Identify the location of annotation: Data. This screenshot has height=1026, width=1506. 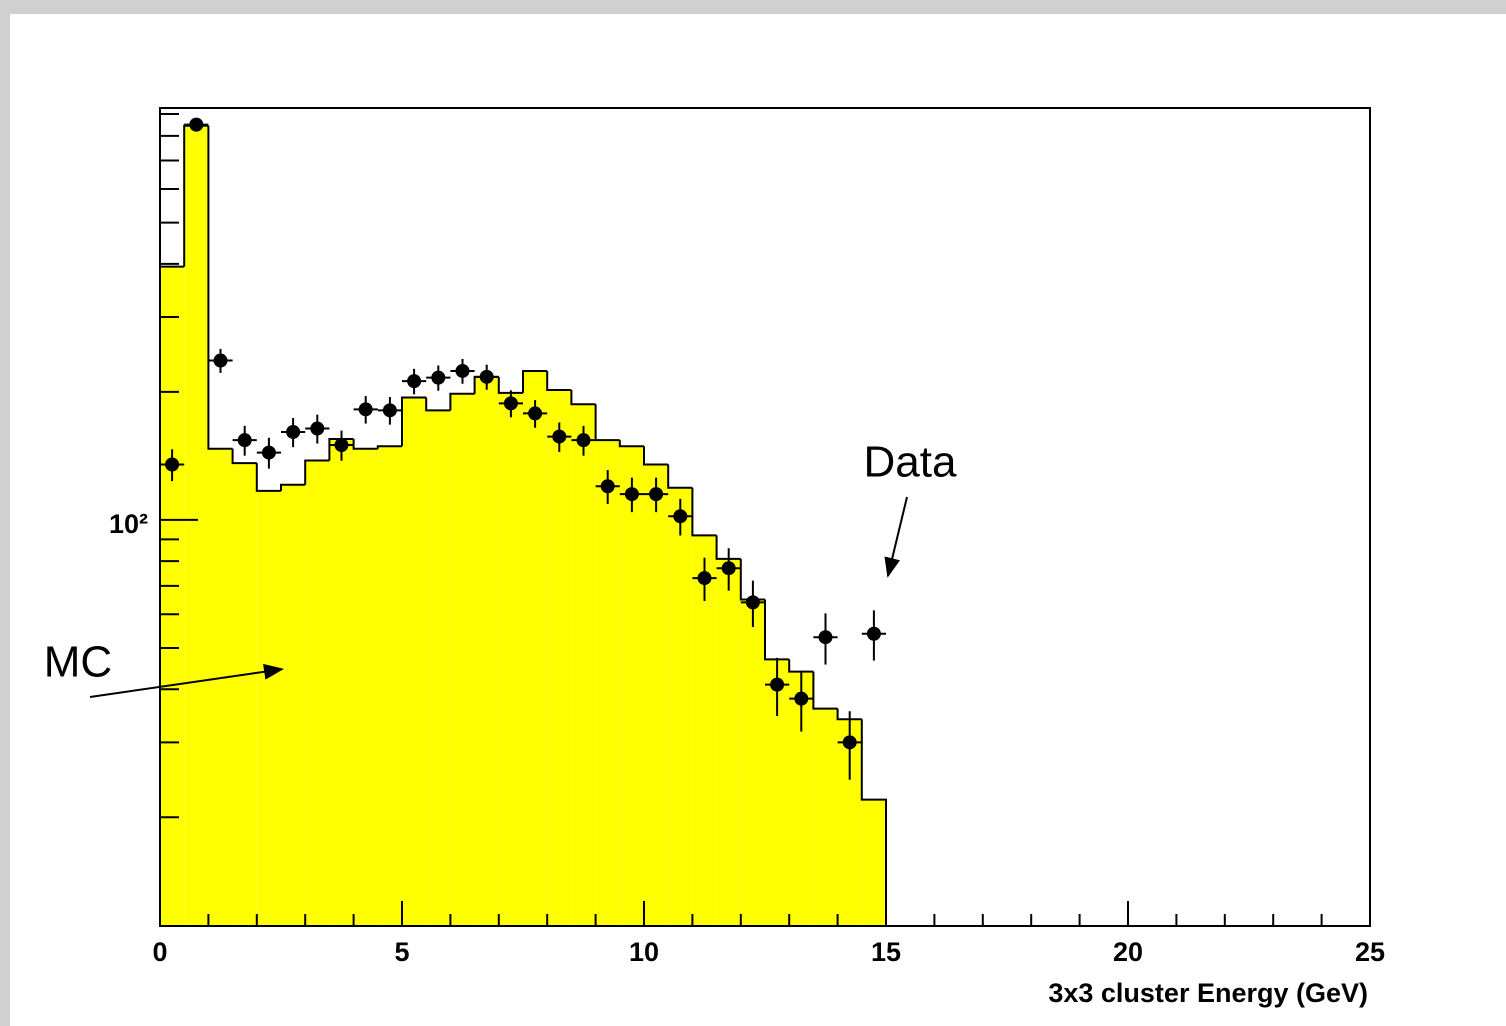
(910, 462).